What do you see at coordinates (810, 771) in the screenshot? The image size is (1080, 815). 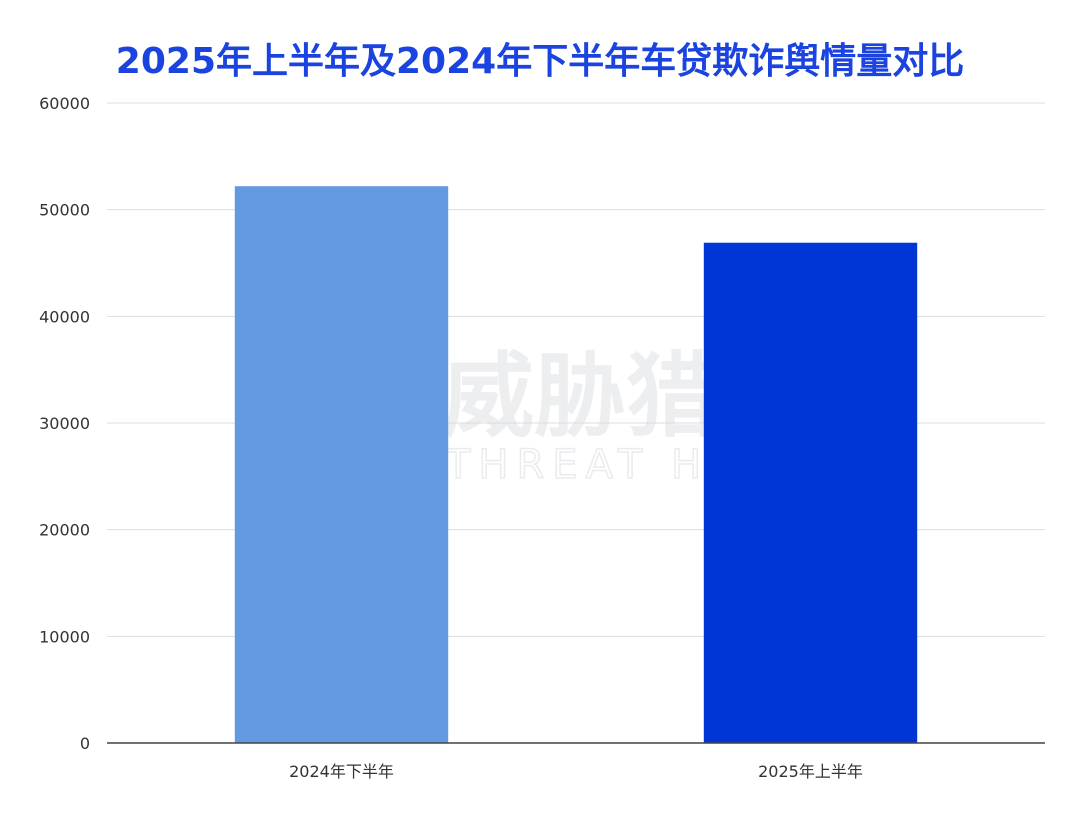 I see `x-category-label: 2025年上半年` at bounding box center [810, 771].